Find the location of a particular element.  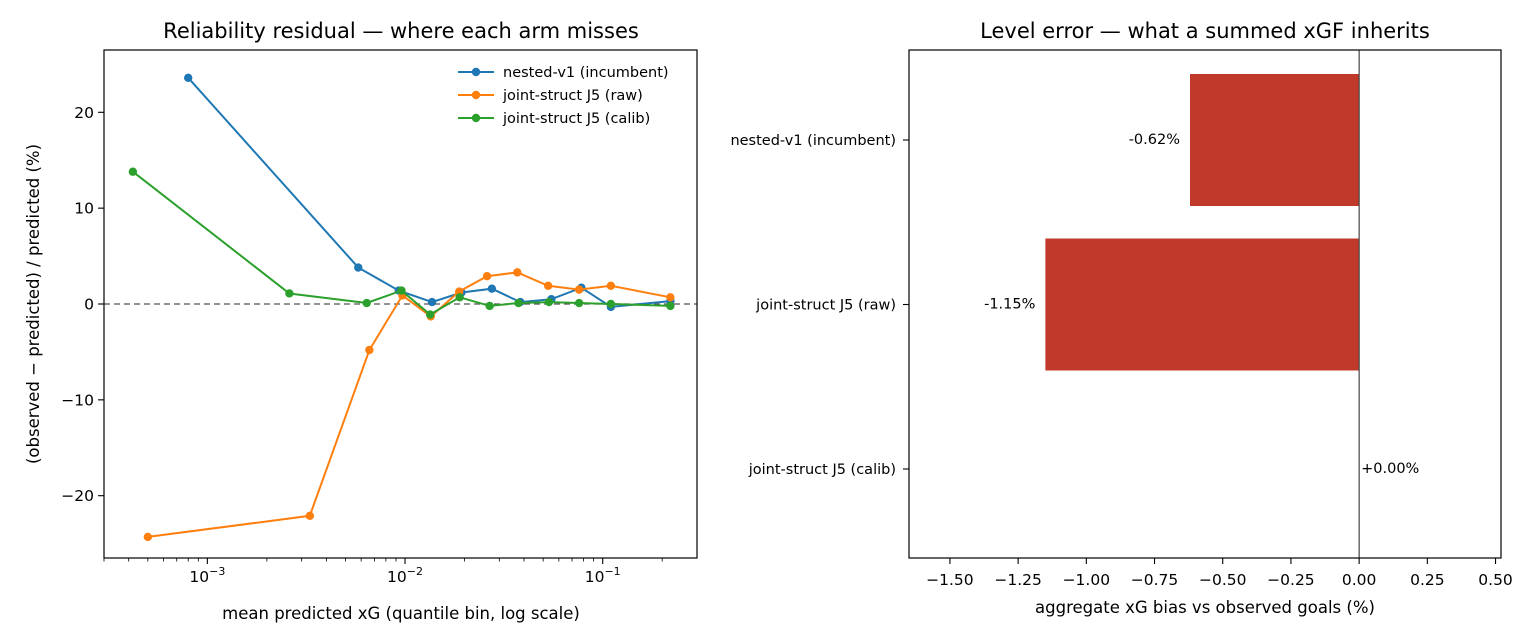

y-tick-label-3: −10 is located at coordinates (77, 400).